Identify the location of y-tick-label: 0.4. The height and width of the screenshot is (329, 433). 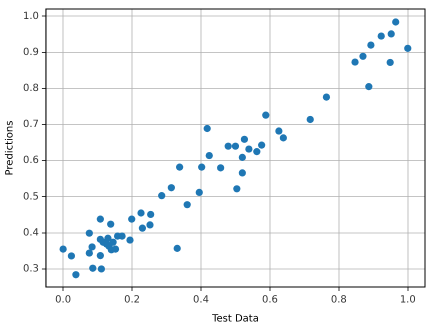
(30, 232).